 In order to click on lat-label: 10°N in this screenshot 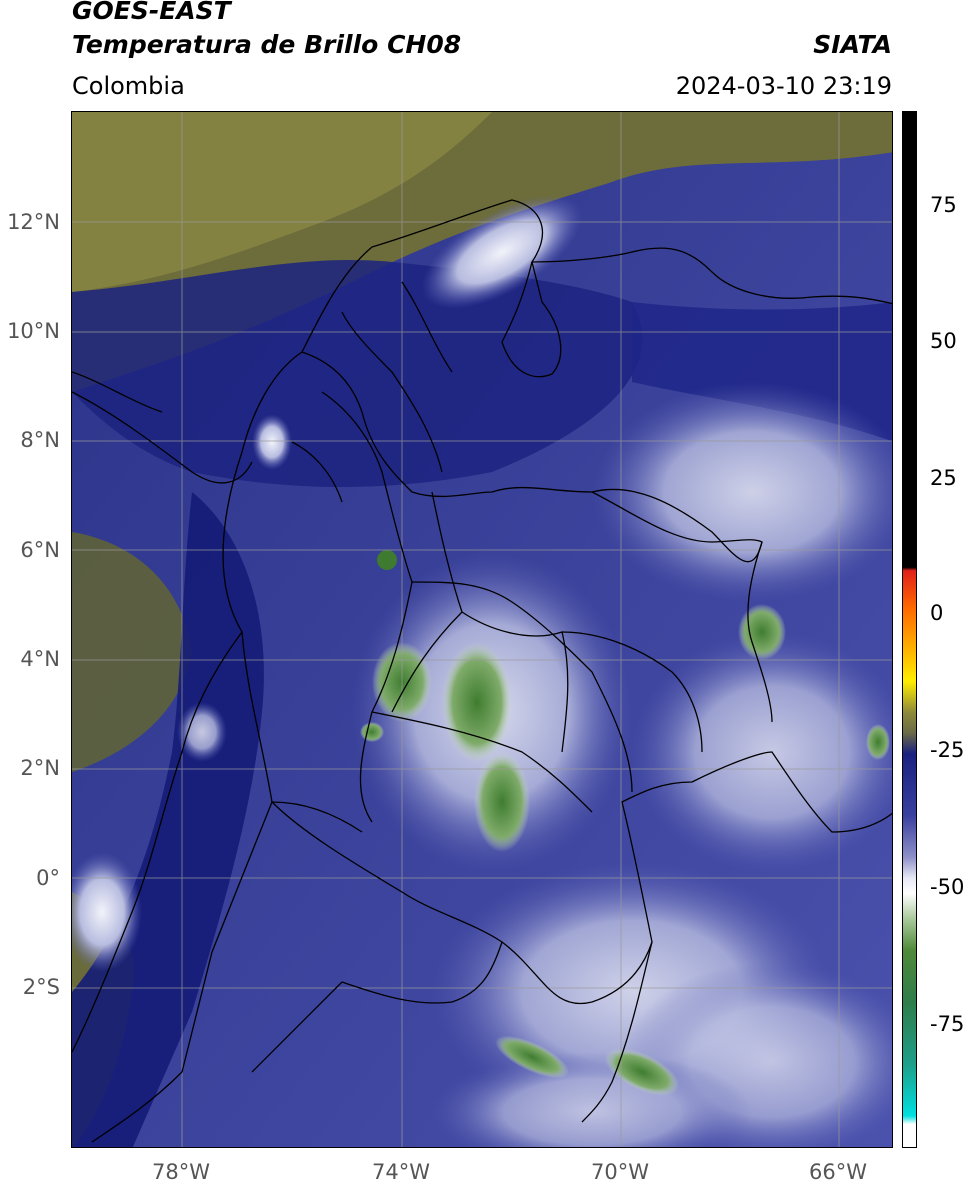, I will do `click(33, 331)`.